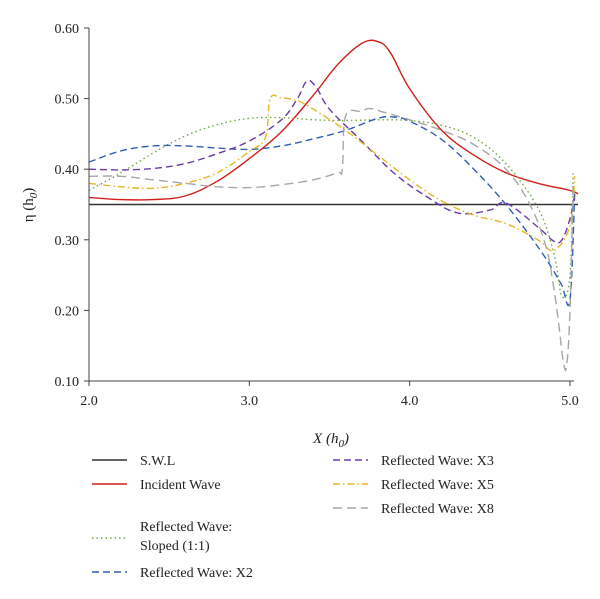  What do you see at coordinates (157, 461) in the screenshot?
I see `legend-label: S.W.L` at bounding box center [157, 461].